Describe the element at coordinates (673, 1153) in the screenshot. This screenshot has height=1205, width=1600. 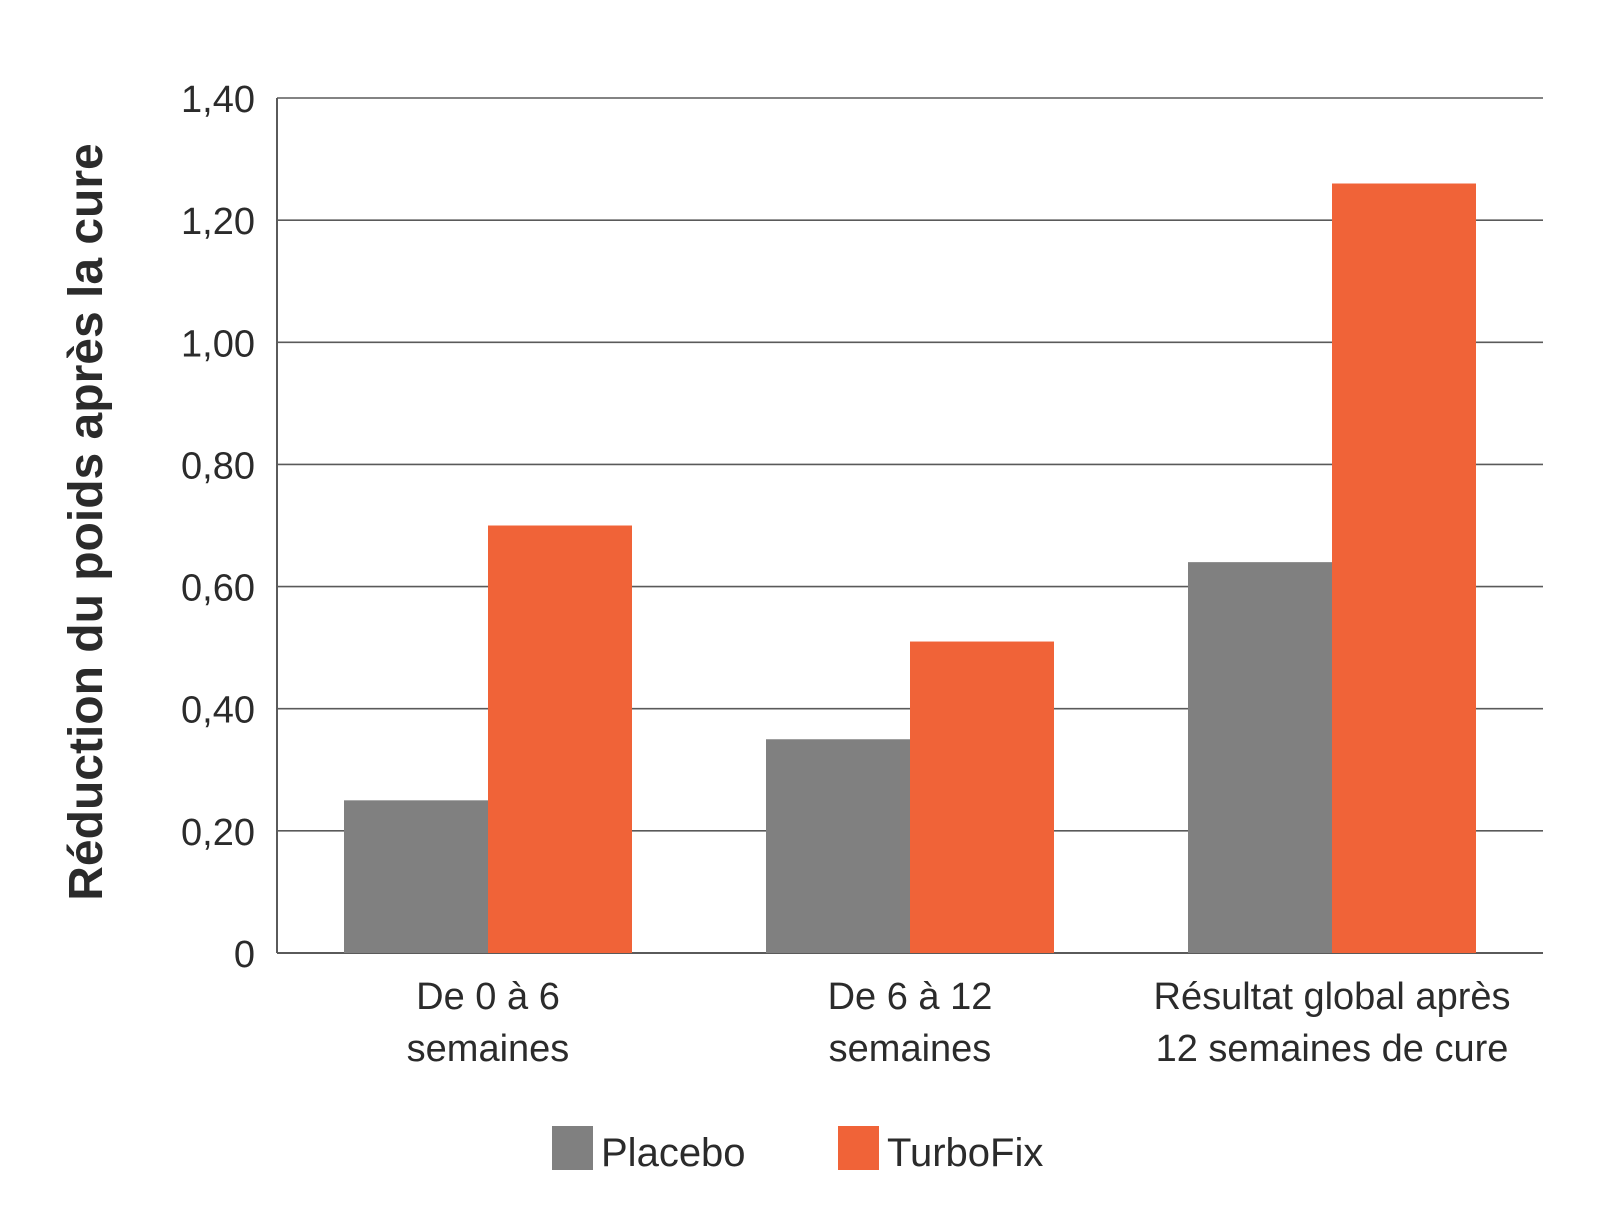
I see `legend-label-placebo: Placebo` at that location.